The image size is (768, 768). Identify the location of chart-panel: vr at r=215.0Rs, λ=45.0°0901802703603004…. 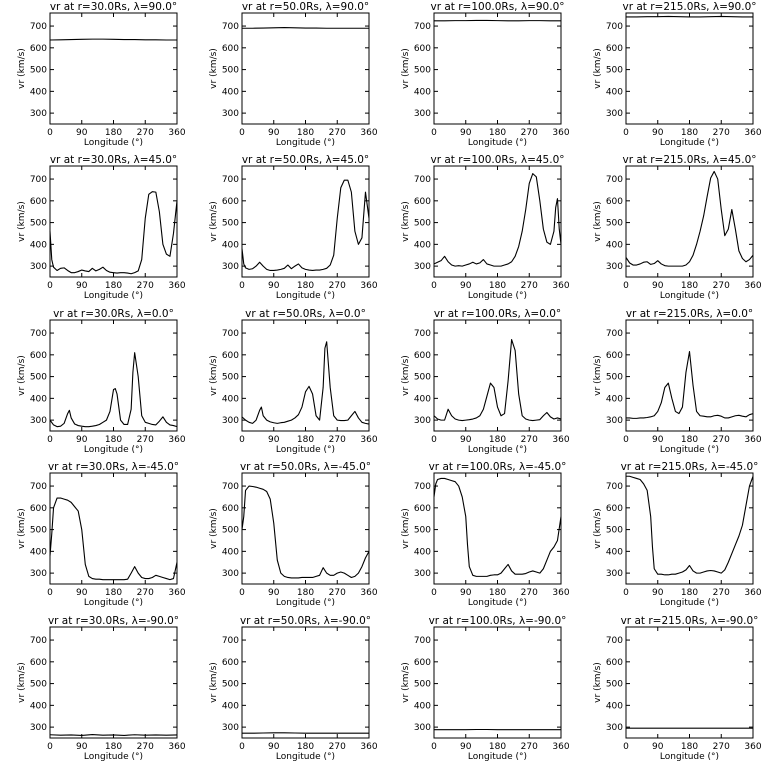
(672, 229).